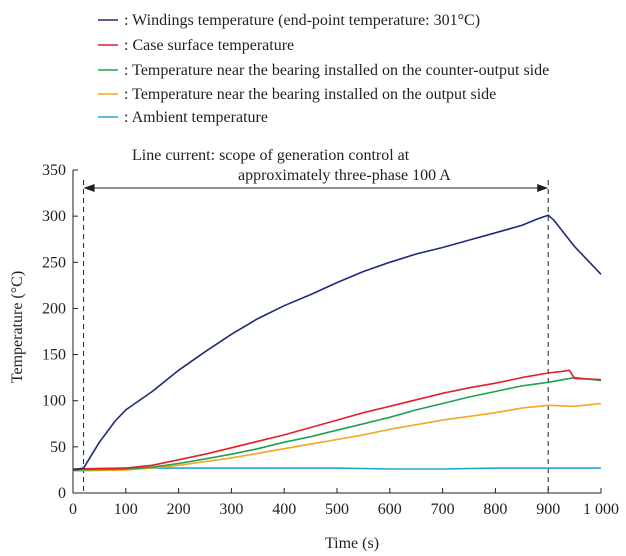 This screenshot has height=556, width=626. I want to click on x-tick-label: 400, so click(284, 509).